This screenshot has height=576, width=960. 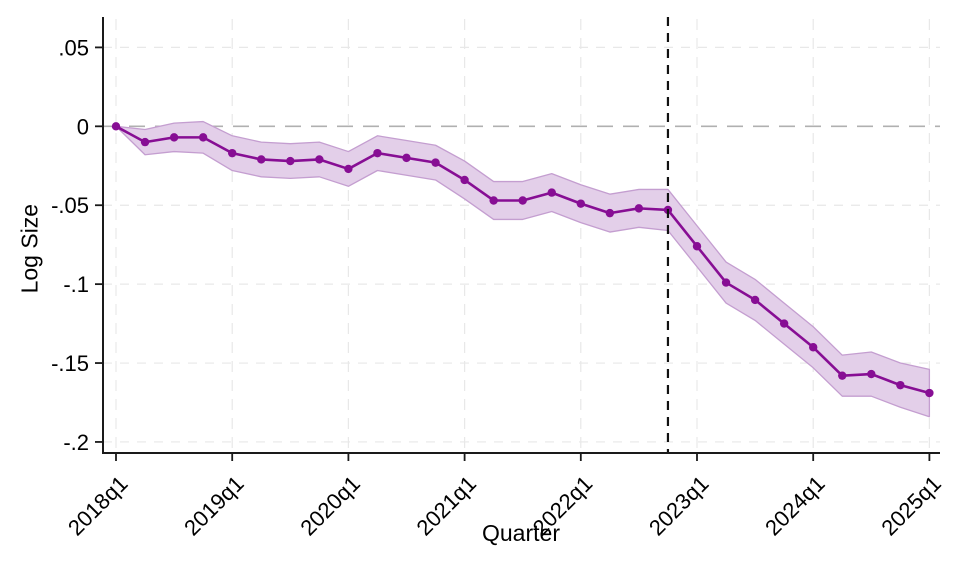 I want to click on y-tick-label: -.1, so click(x=76, y=284).